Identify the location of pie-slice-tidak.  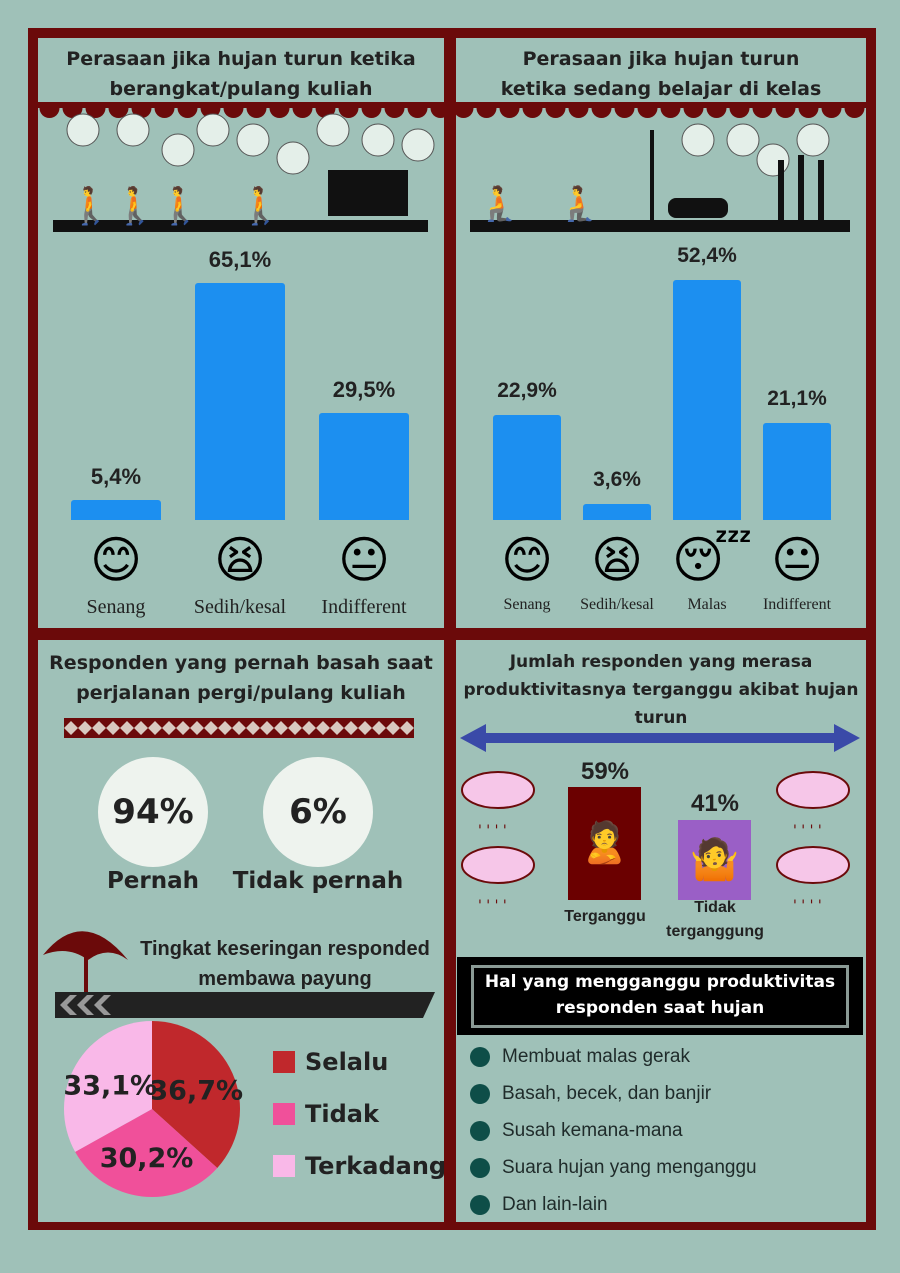
(146, 1153).